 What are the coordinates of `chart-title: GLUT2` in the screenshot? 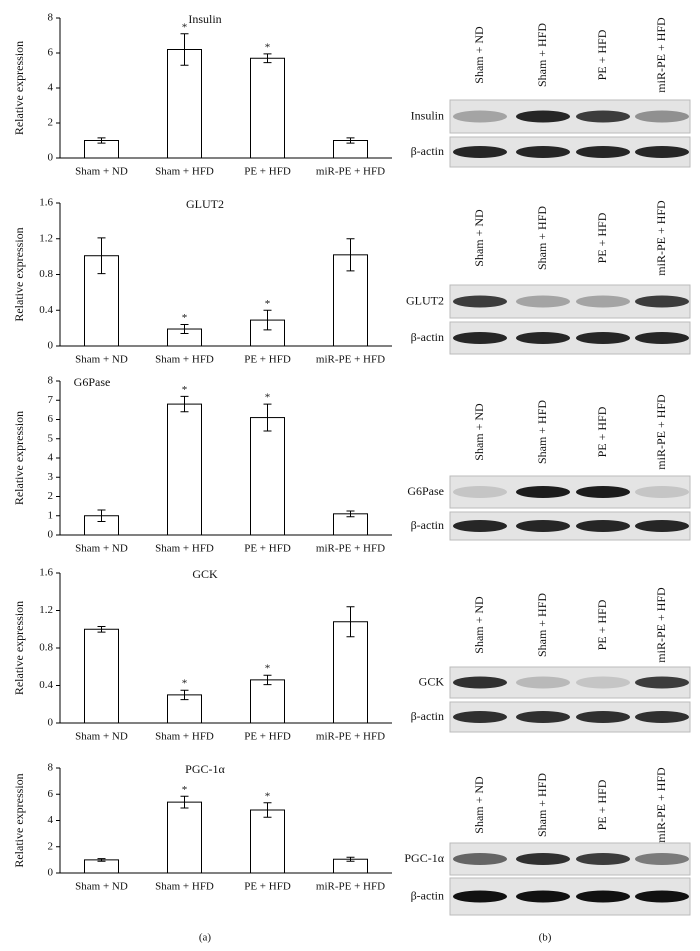 It's located at (205, 204).